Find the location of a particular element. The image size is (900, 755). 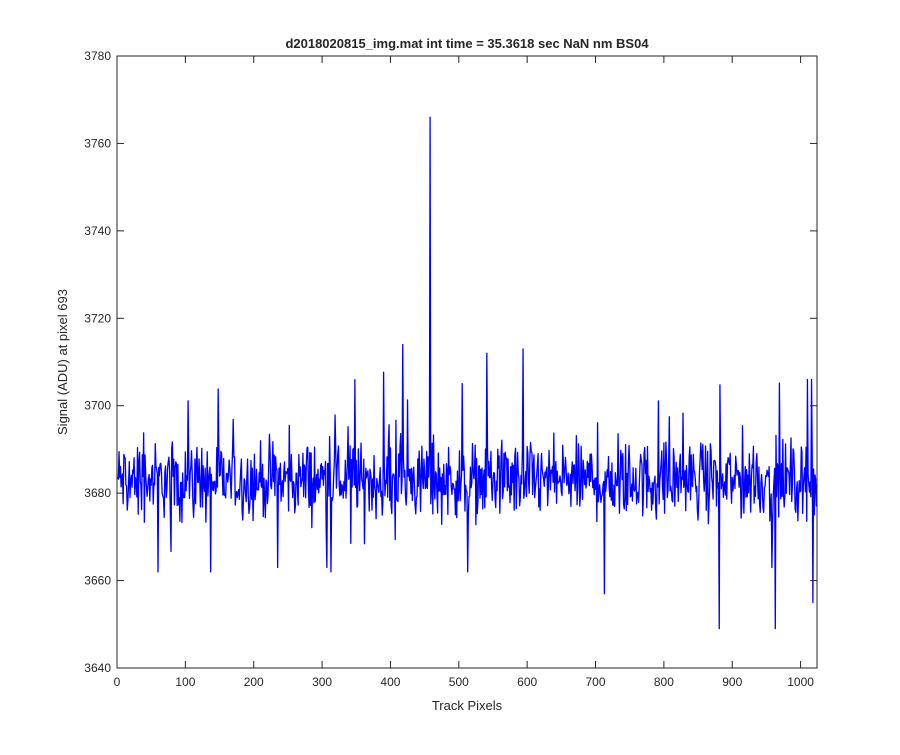

y-tick-label: 3660 is located at coordinates (97, 581).